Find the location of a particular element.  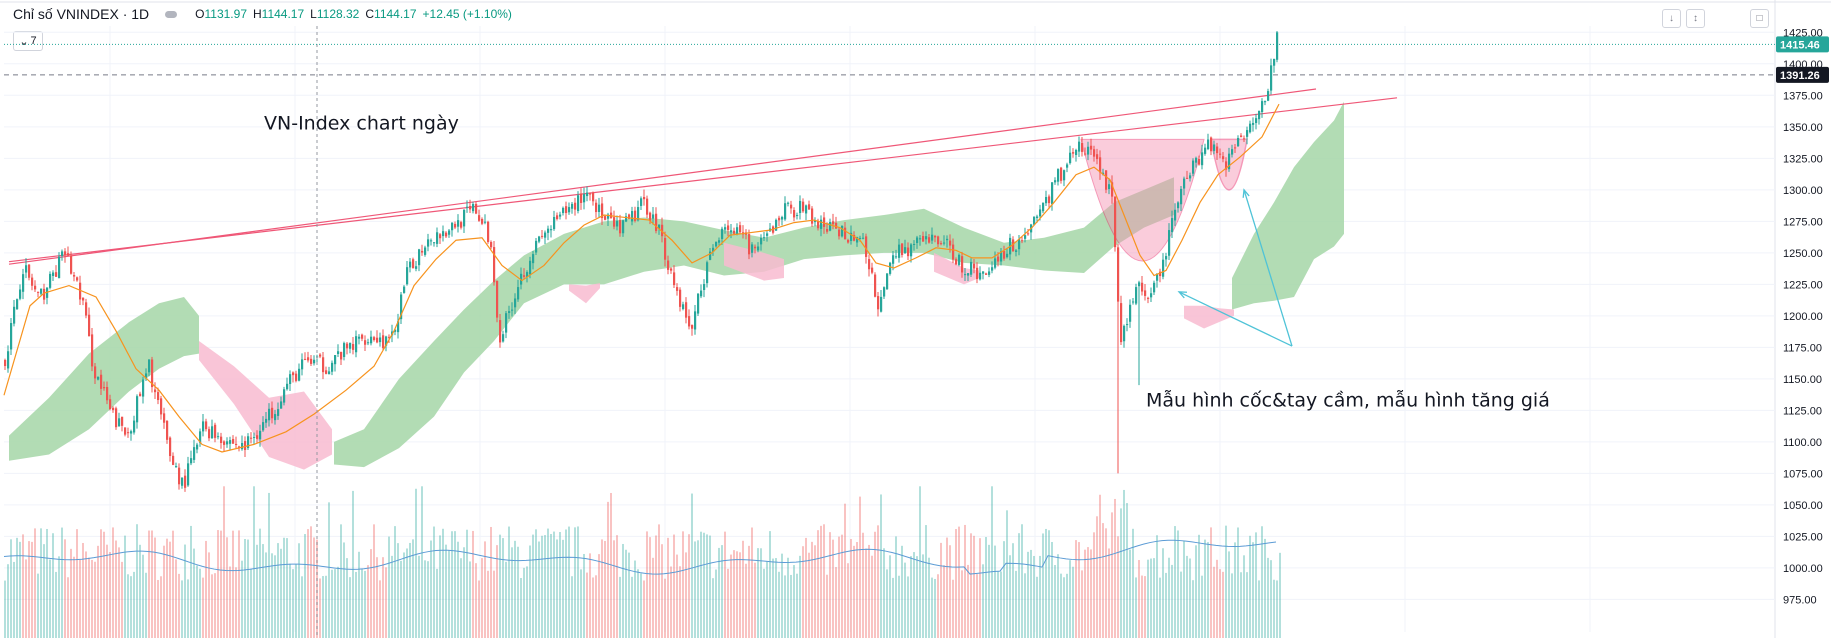

last-price-label: 1415.46 is located at coordinates (1800, 45).